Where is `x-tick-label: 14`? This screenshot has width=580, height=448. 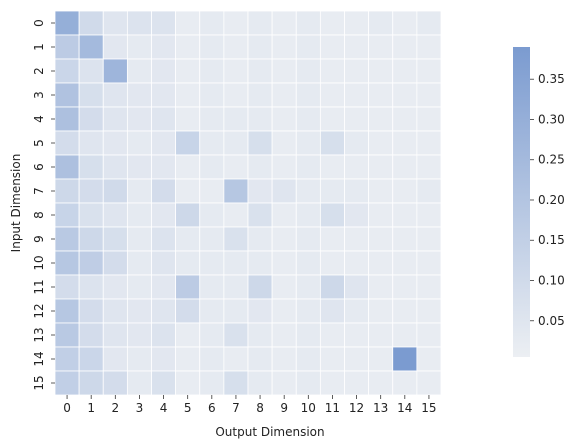
x-tick-label: 14 is located at coordinates (404, 408).